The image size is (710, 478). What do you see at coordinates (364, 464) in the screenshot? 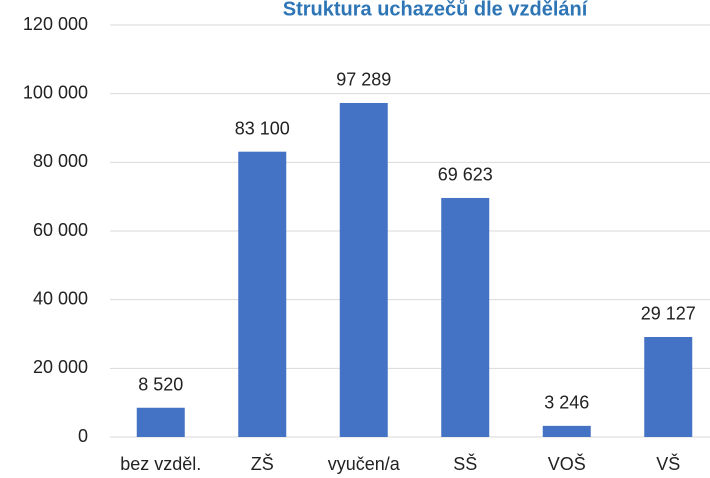
I see `x-tick-label: vyučen/a` at bounding box center [364, 464].